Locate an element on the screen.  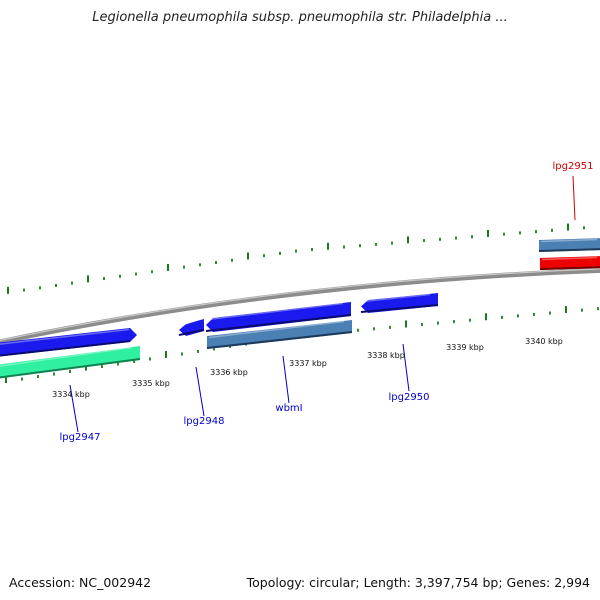
scale-label: 3340 kbp is located at coordinates (544, 341).